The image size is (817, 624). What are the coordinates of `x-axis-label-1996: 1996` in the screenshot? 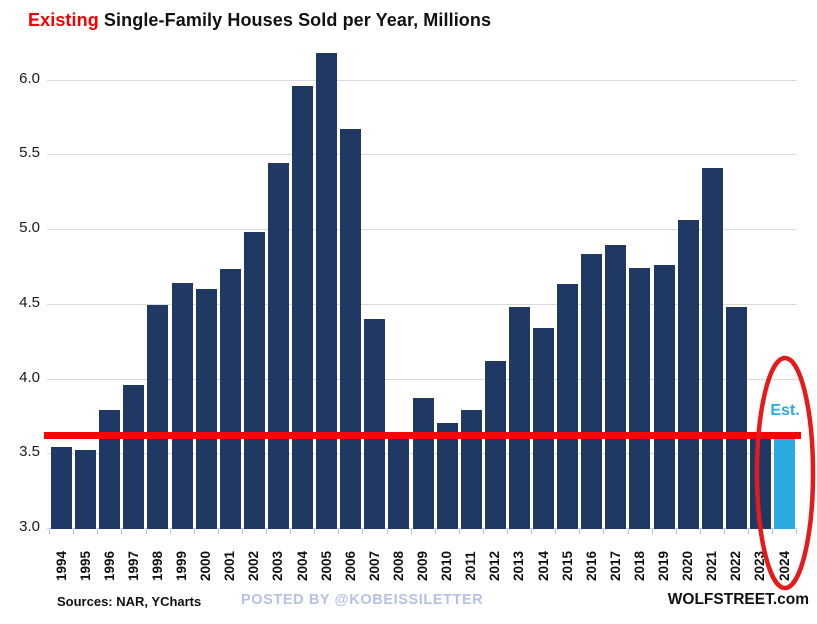 It's located at (109, 566).